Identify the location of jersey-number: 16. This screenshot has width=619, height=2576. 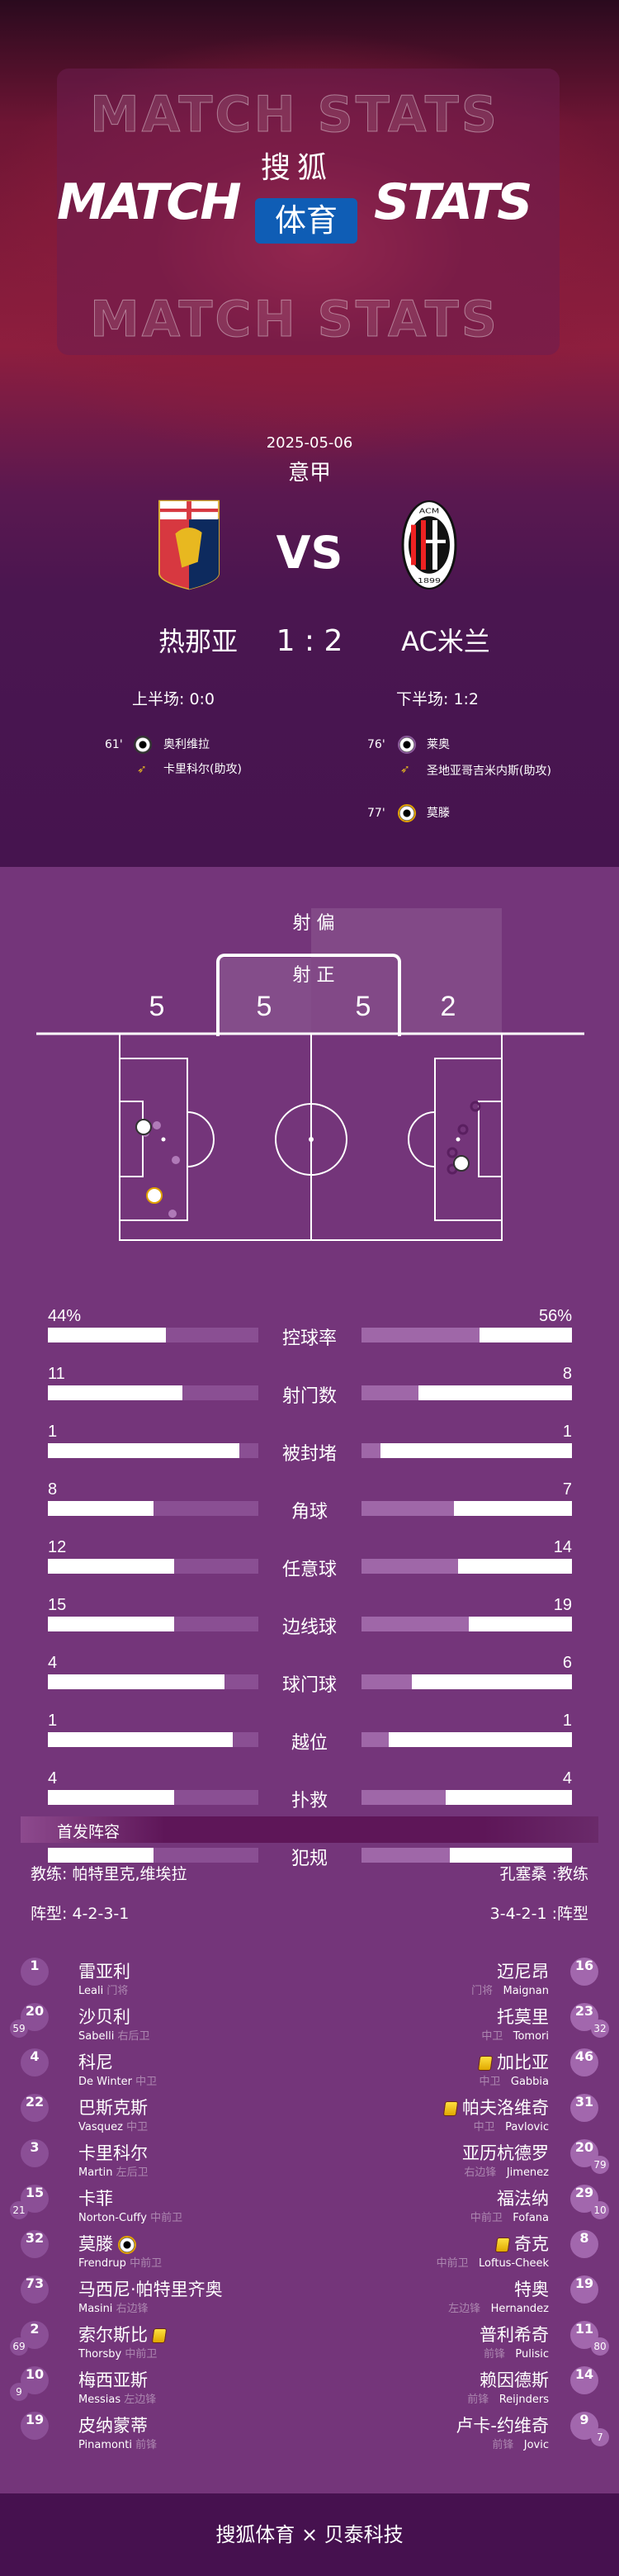
(584, 1972).